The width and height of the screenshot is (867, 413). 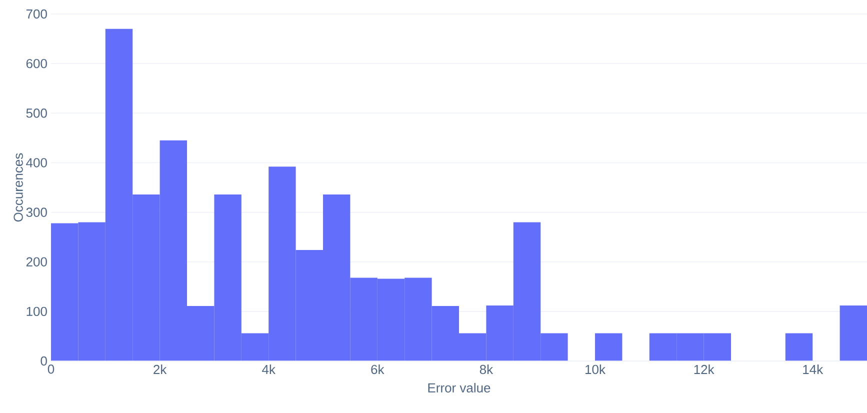 What do you see at coordinates (36, 14) in the screenshot?
I see `y-tick-label: 700` at bounding box center [36, 14].